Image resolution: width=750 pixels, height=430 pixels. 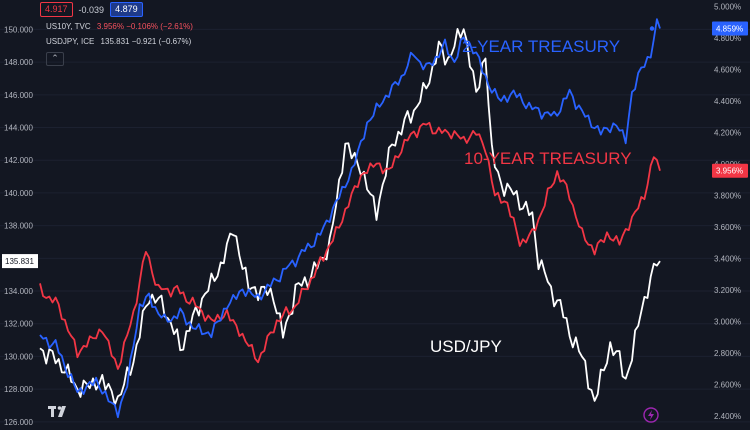 What do you see at coordinates (727, 258) in the screenshot?
I see `right-axis-tick-label: 3.400%` at bounding box center [727, 258].